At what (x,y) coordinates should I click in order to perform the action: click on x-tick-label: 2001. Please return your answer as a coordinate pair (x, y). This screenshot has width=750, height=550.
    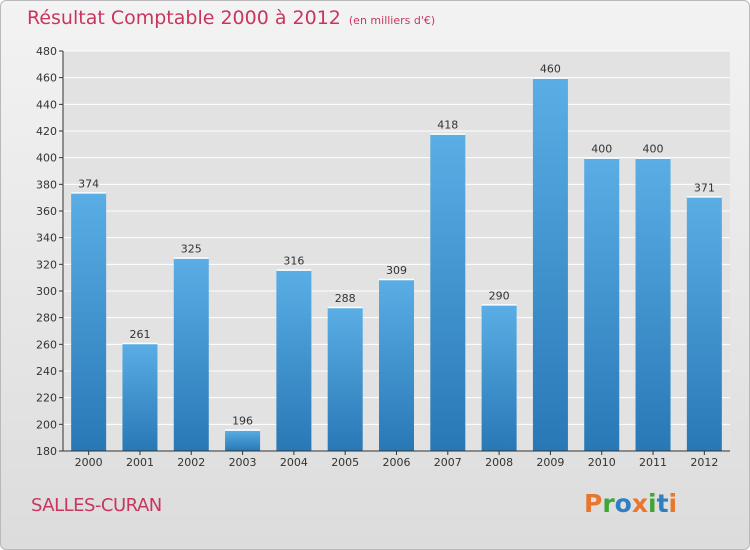
    Looking at the image, I should click on (140, 462).